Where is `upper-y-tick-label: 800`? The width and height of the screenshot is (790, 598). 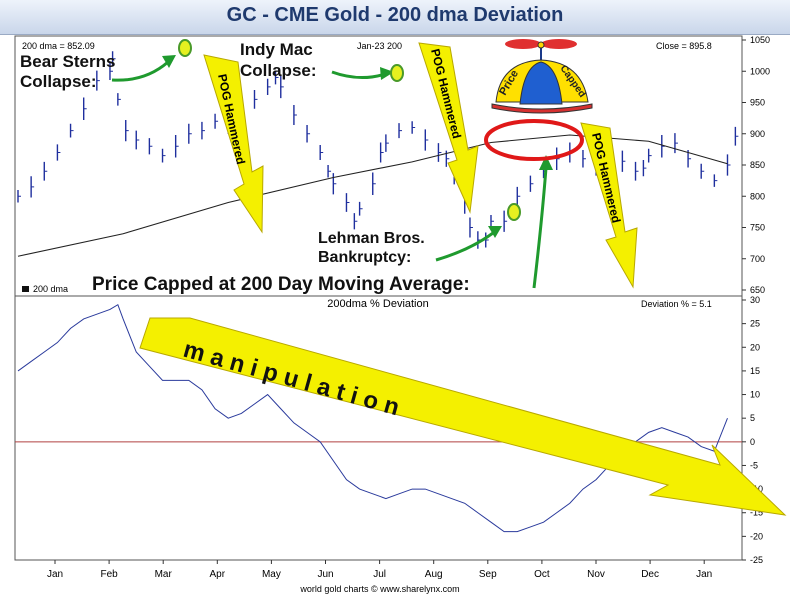 upper-y-tick-label: 800 is located at coordinates (757, 196).